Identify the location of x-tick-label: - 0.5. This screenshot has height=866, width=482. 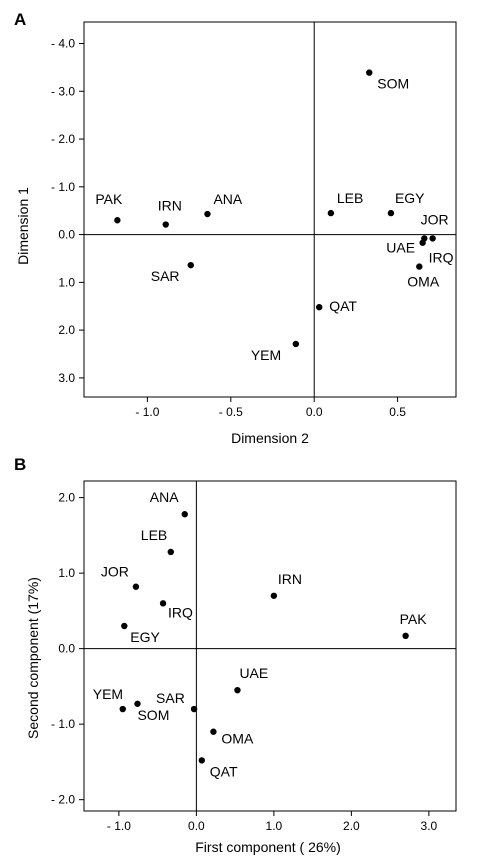
(231, 412).